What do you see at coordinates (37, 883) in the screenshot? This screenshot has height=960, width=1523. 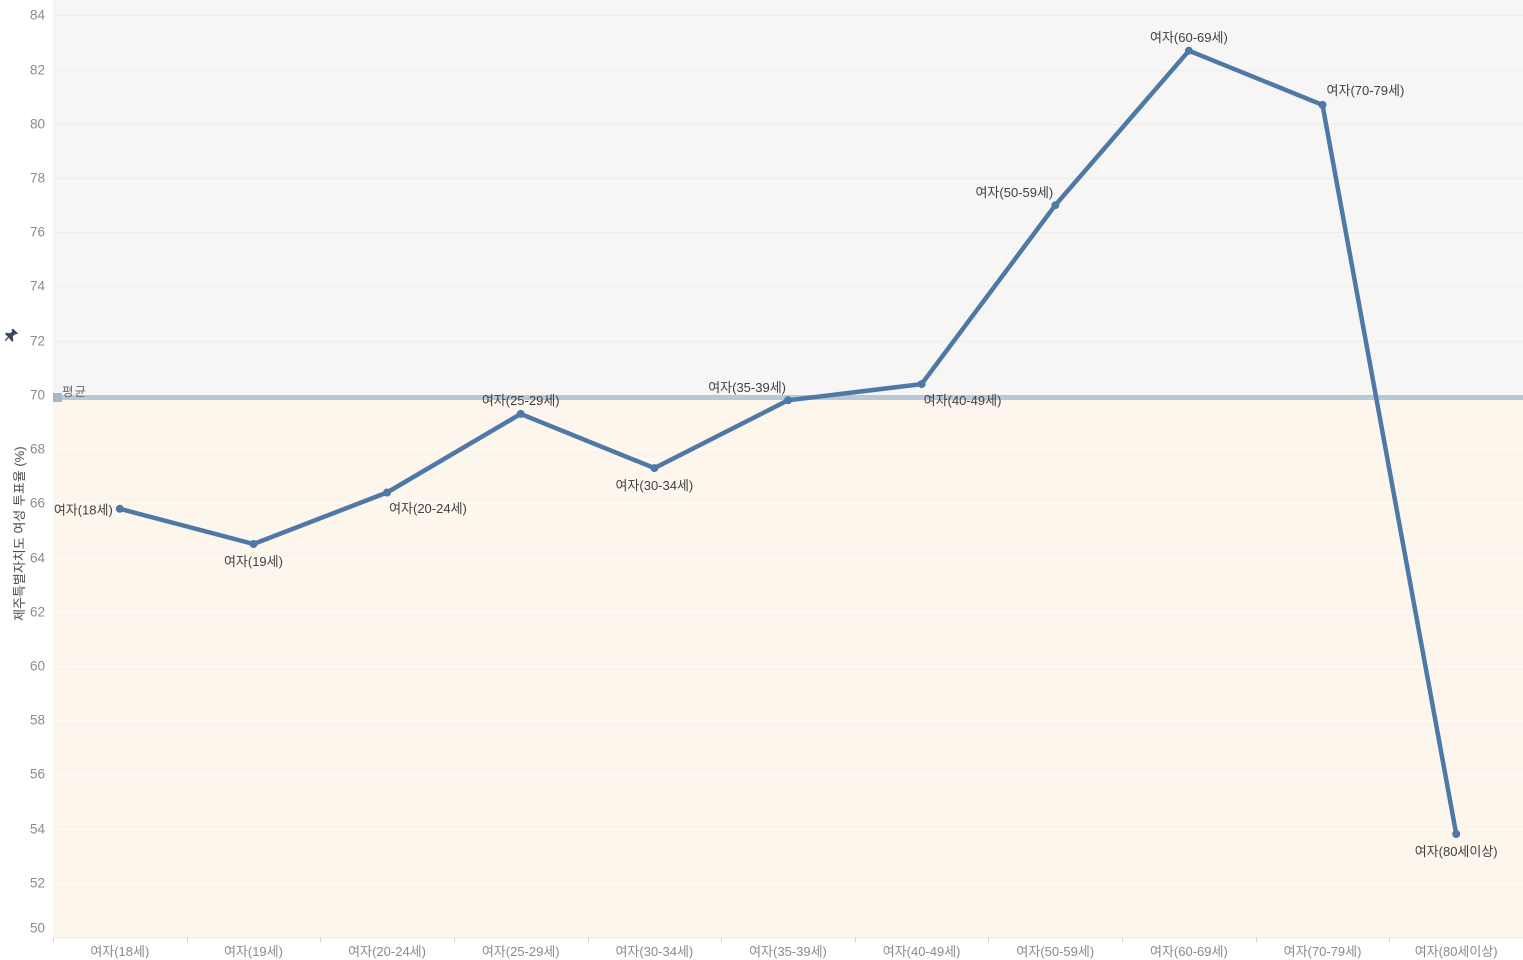 I see `y-tick-label-52: 52` at bounding box center [37, 883].